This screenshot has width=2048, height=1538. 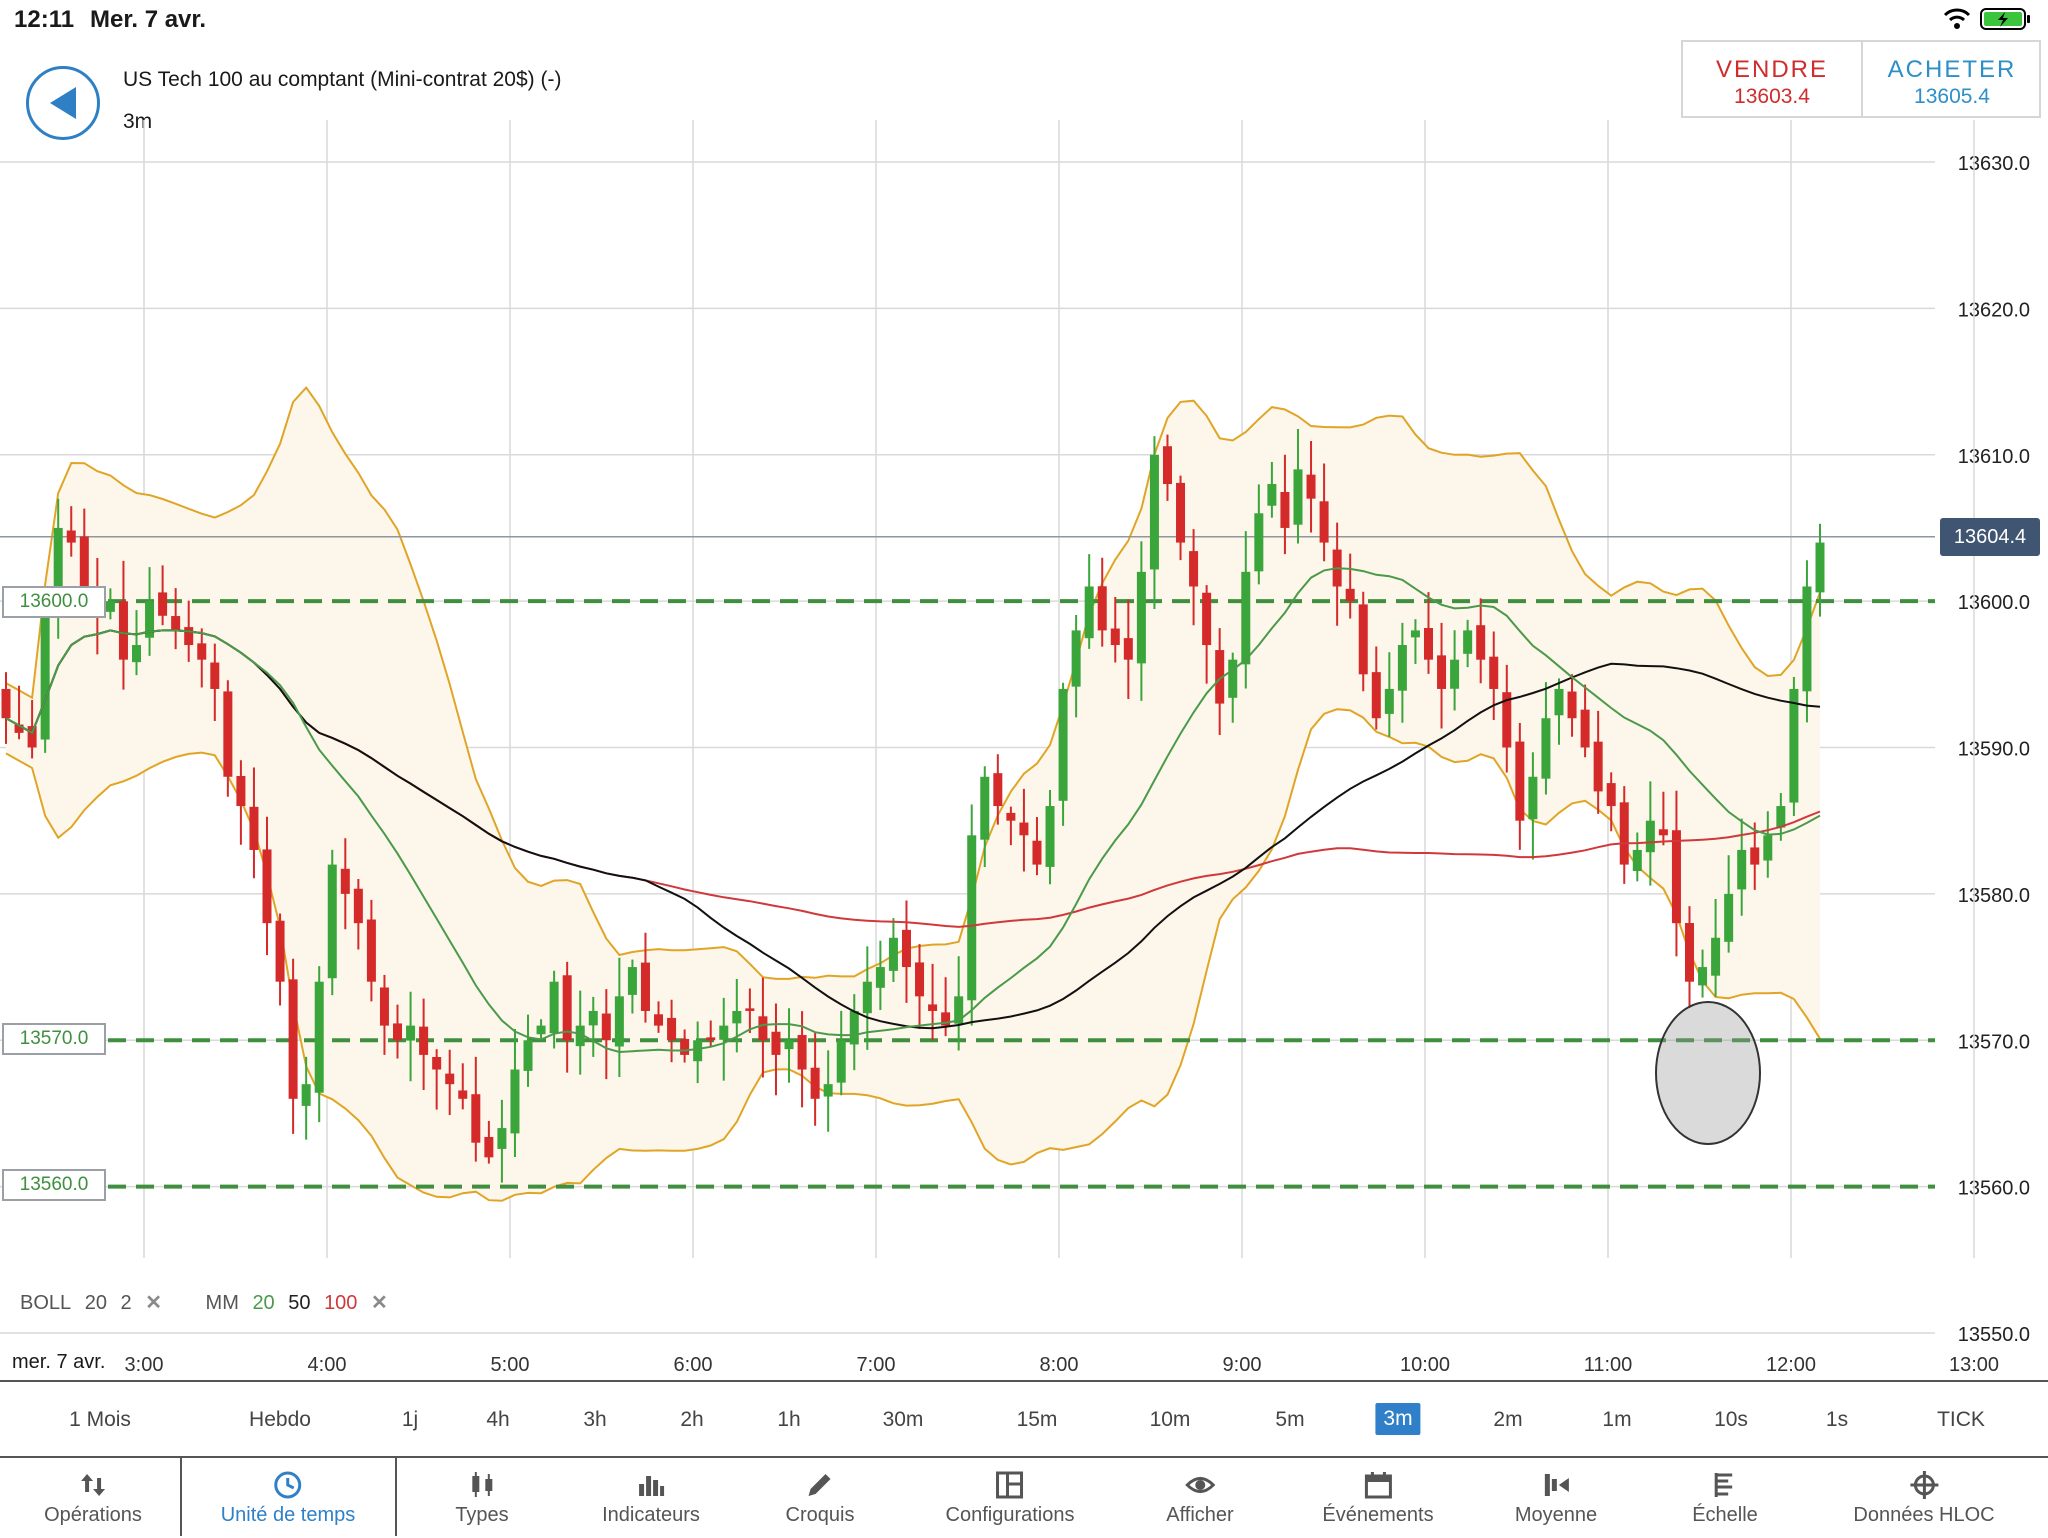 What do you see at coordinates (153, 1303) in the screenshot?
I see `remove-boll-icon: ✕` at bounding box center [153, 1303].